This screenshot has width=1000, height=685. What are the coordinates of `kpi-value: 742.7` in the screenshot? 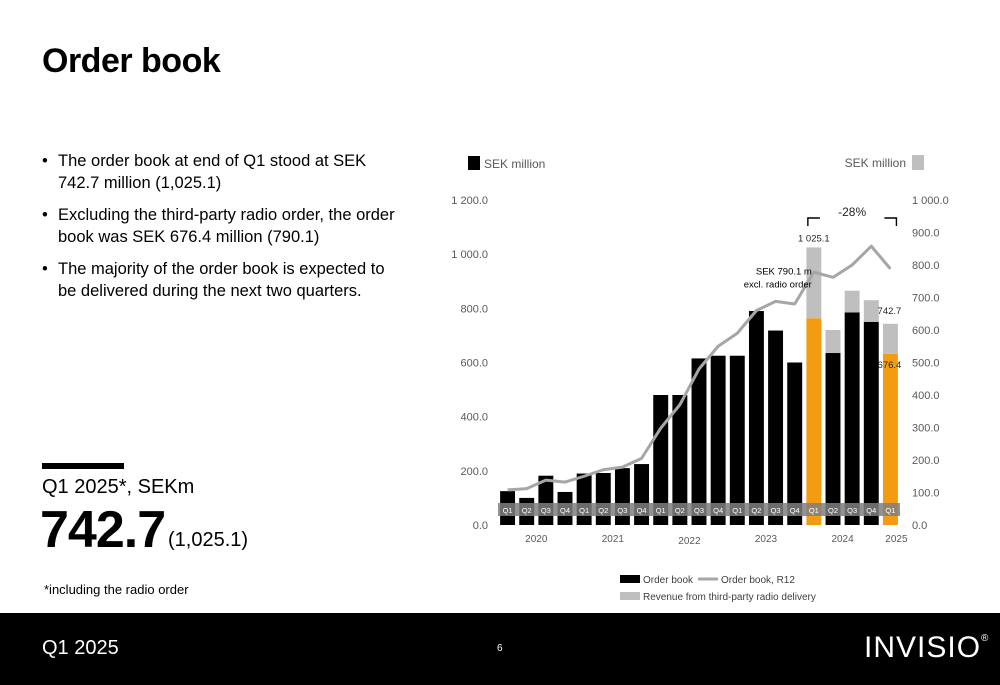 It's located at (103, 530).